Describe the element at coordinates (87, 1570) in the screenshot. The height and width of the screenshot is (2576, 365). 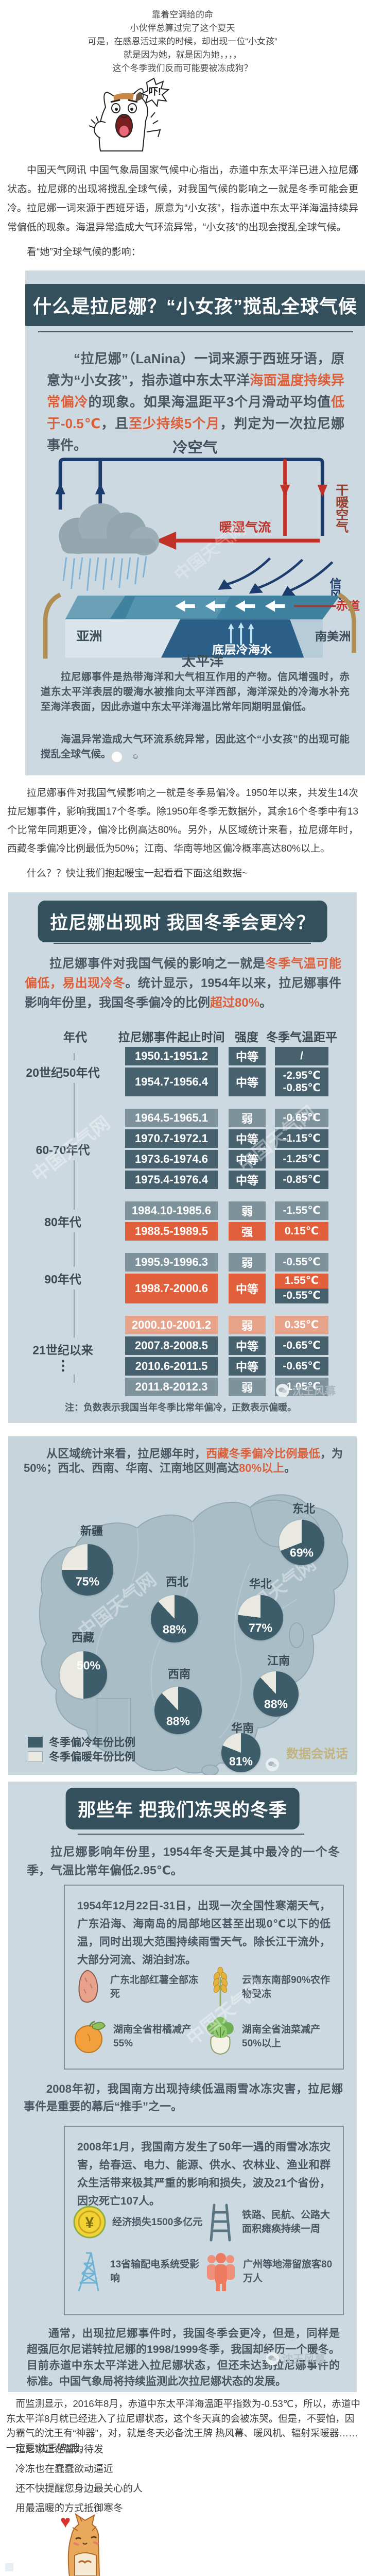
I see `pie-chart-新疆` at that location.